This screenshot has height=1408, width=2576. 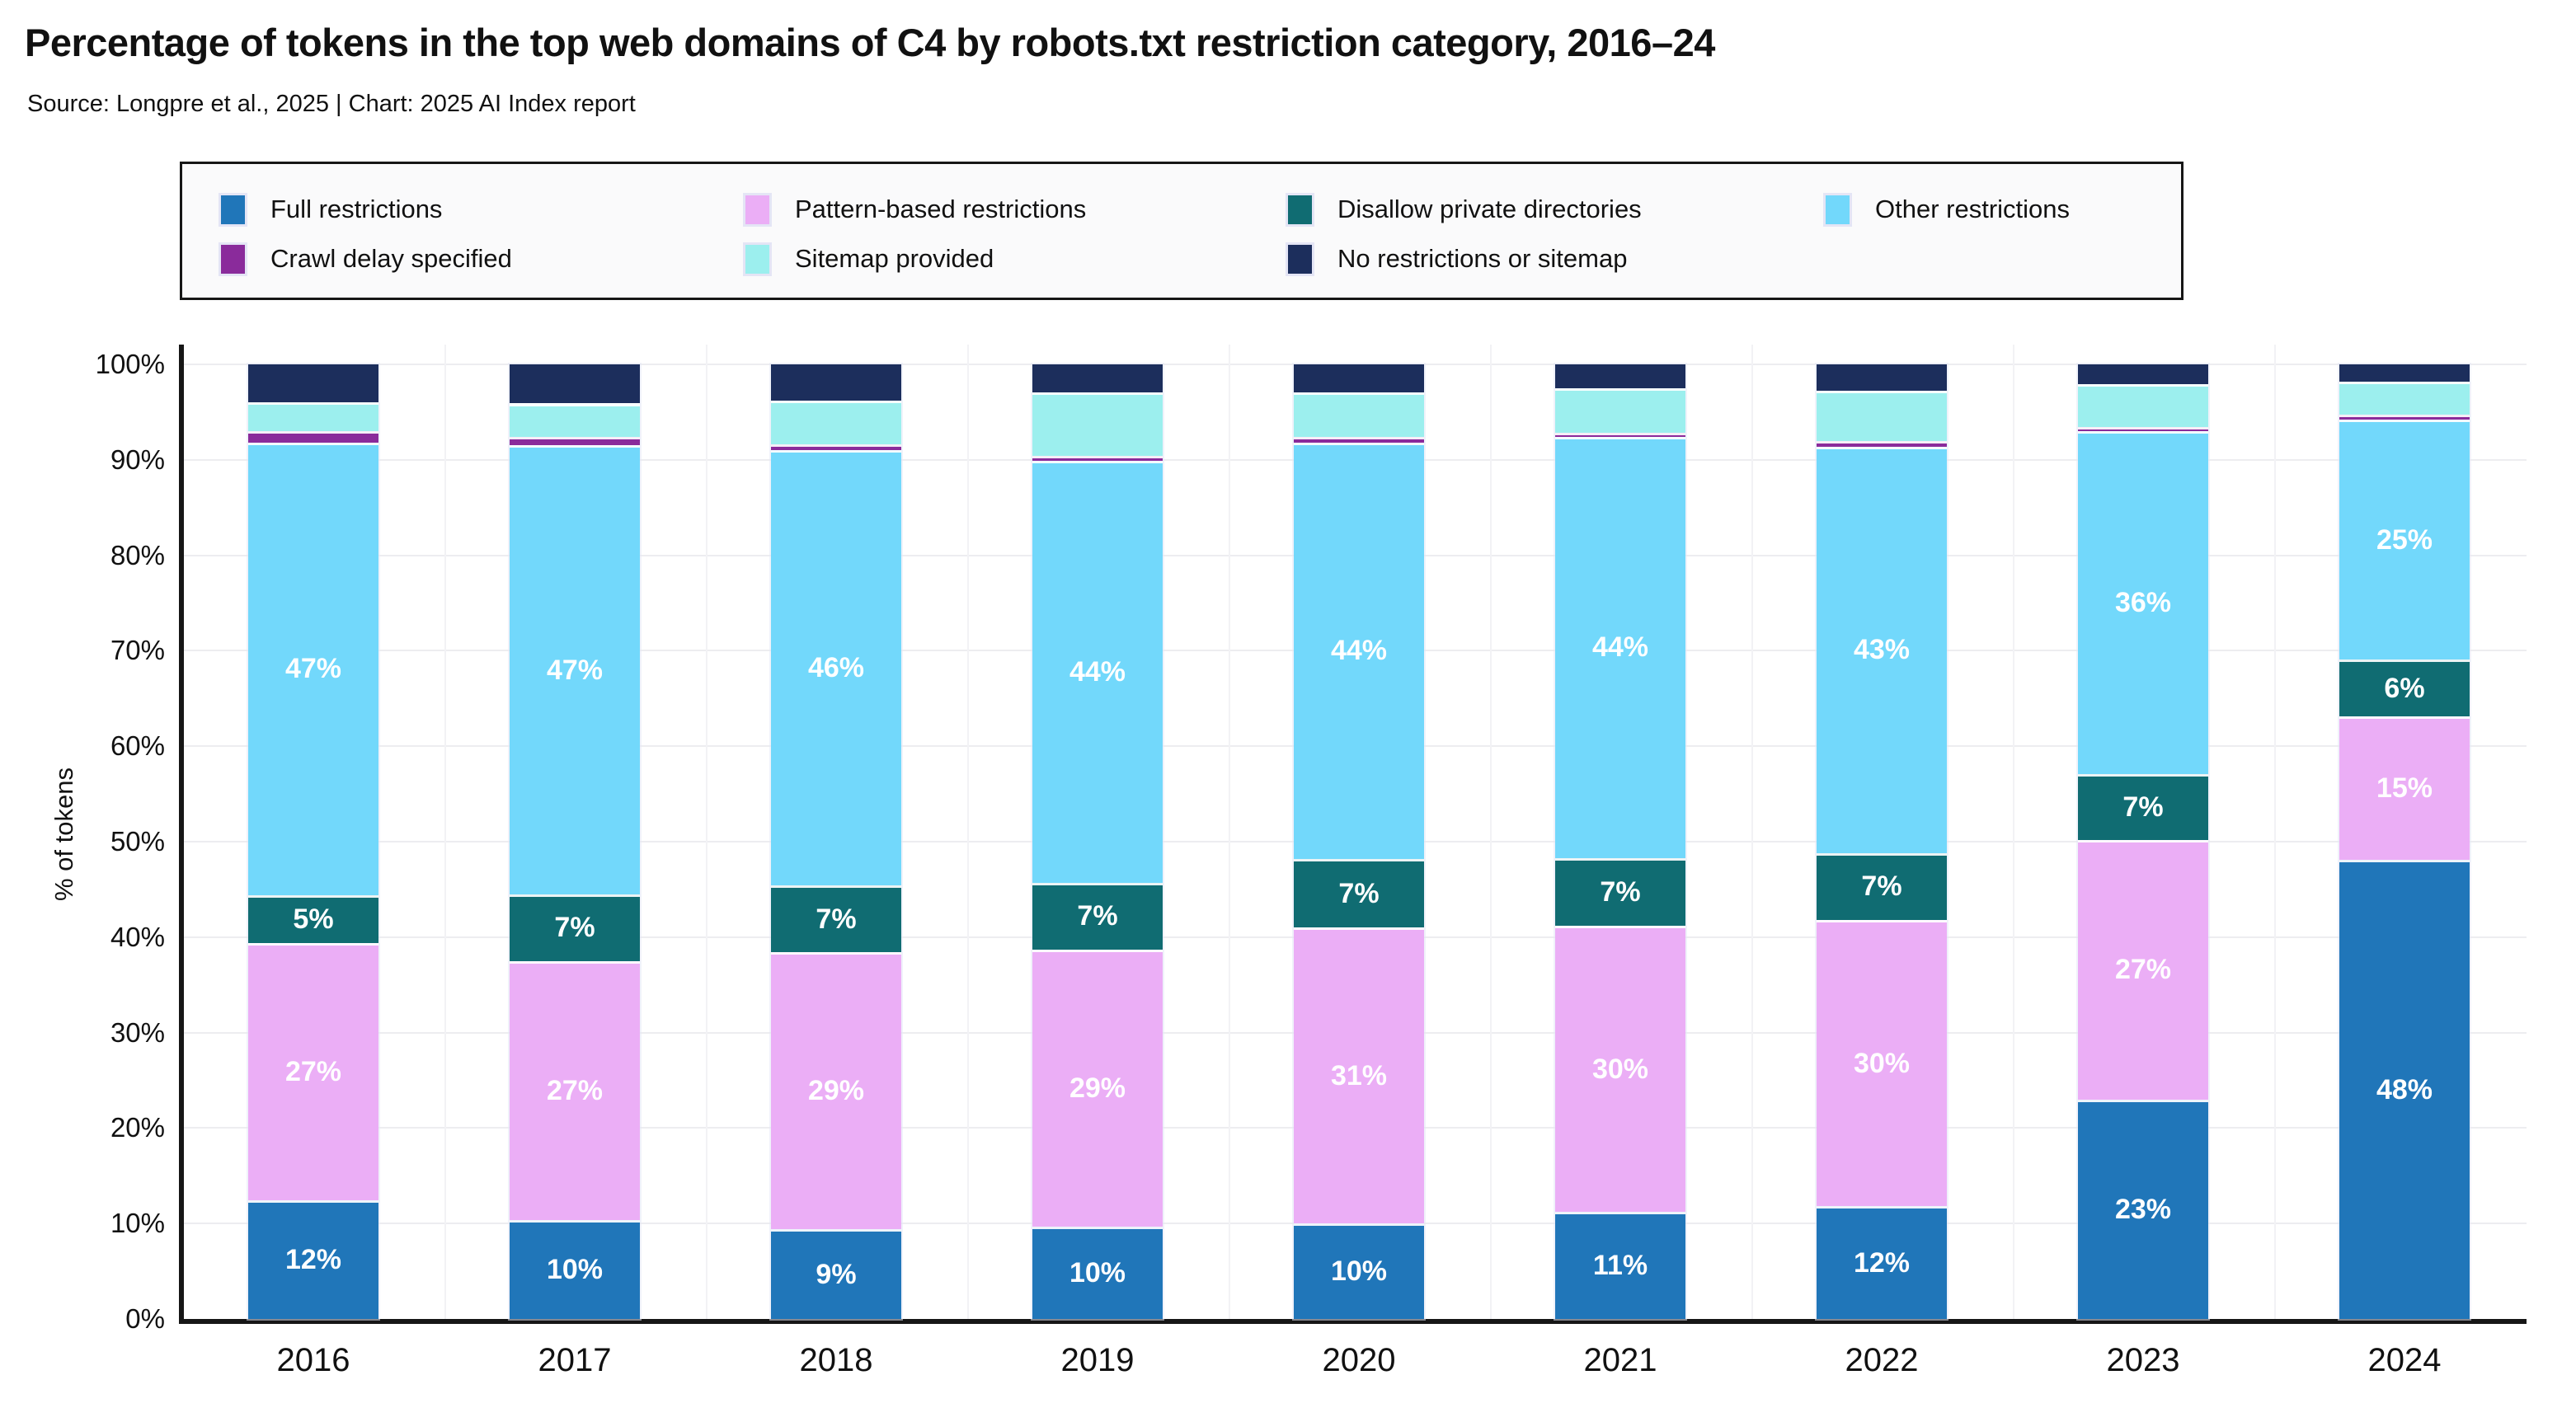 I want to click on segment-label-disallow-private-directories-2019: 7%, so click(x=1097, y=916).